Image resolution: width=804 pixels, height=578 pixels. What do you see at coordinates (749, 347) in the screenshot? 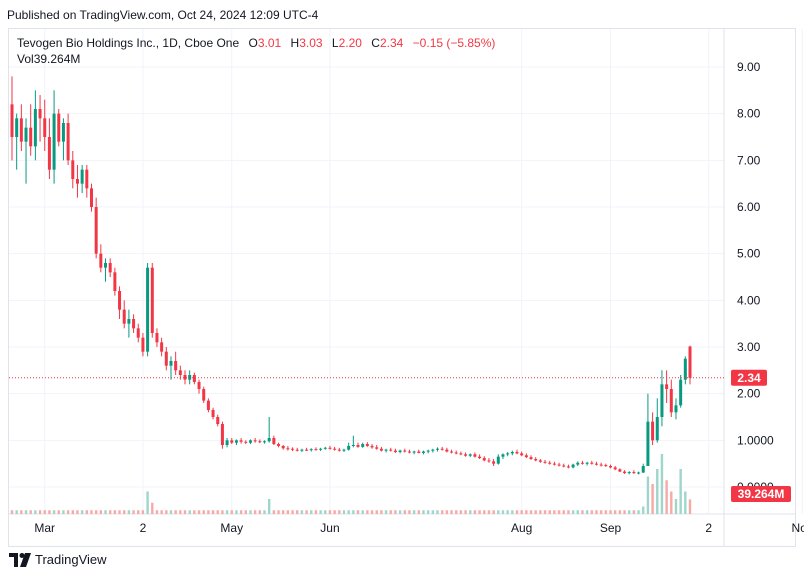
I see `y-tick-label: 3.00` at bounding box center [749, 347].